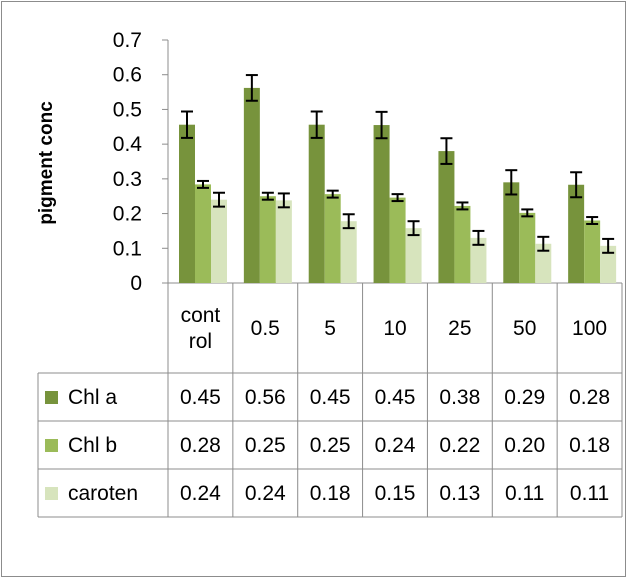  Describe the element at coordinates (127, 214) in the screenshot. I see `y-tick-label: 0.2` at that location.